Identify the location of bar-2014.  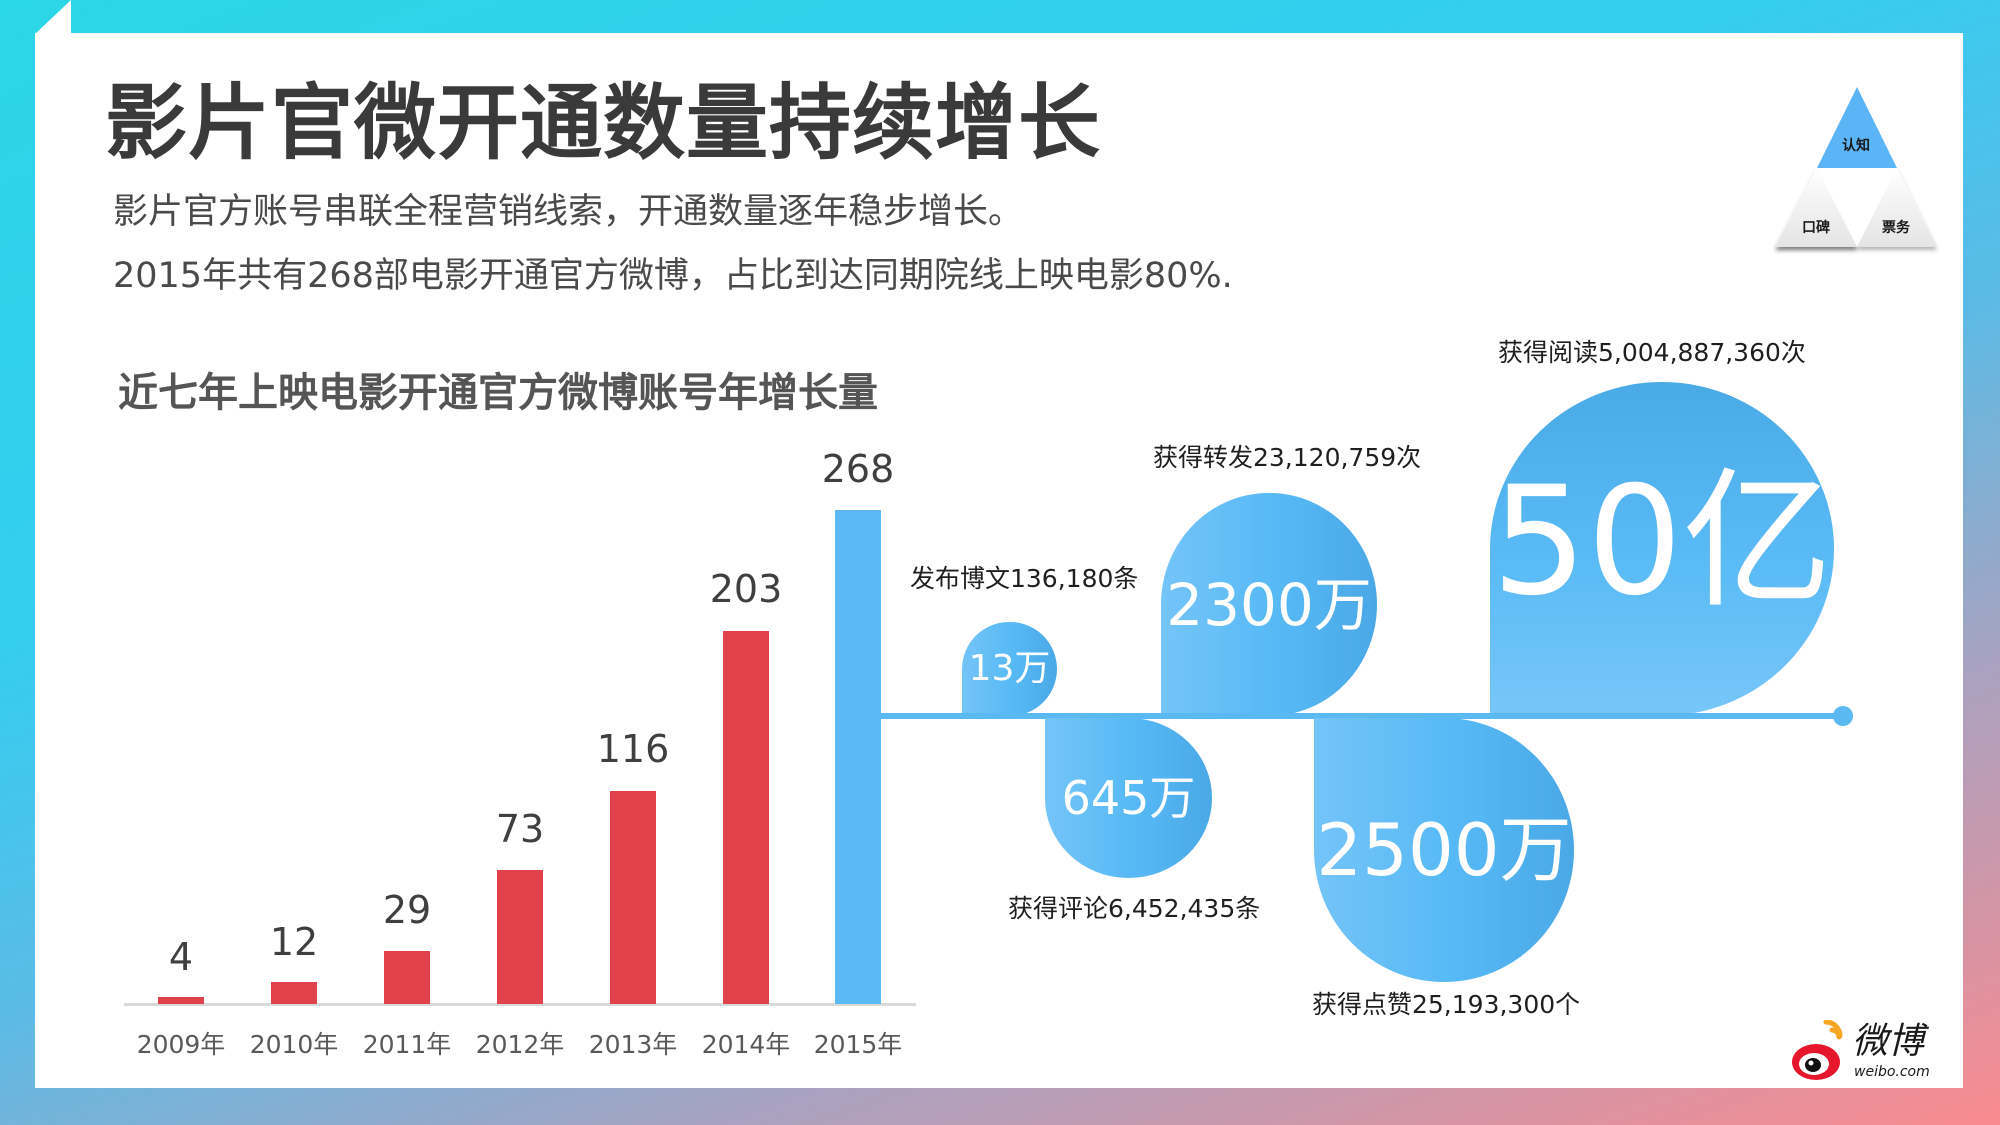
(746, 817).